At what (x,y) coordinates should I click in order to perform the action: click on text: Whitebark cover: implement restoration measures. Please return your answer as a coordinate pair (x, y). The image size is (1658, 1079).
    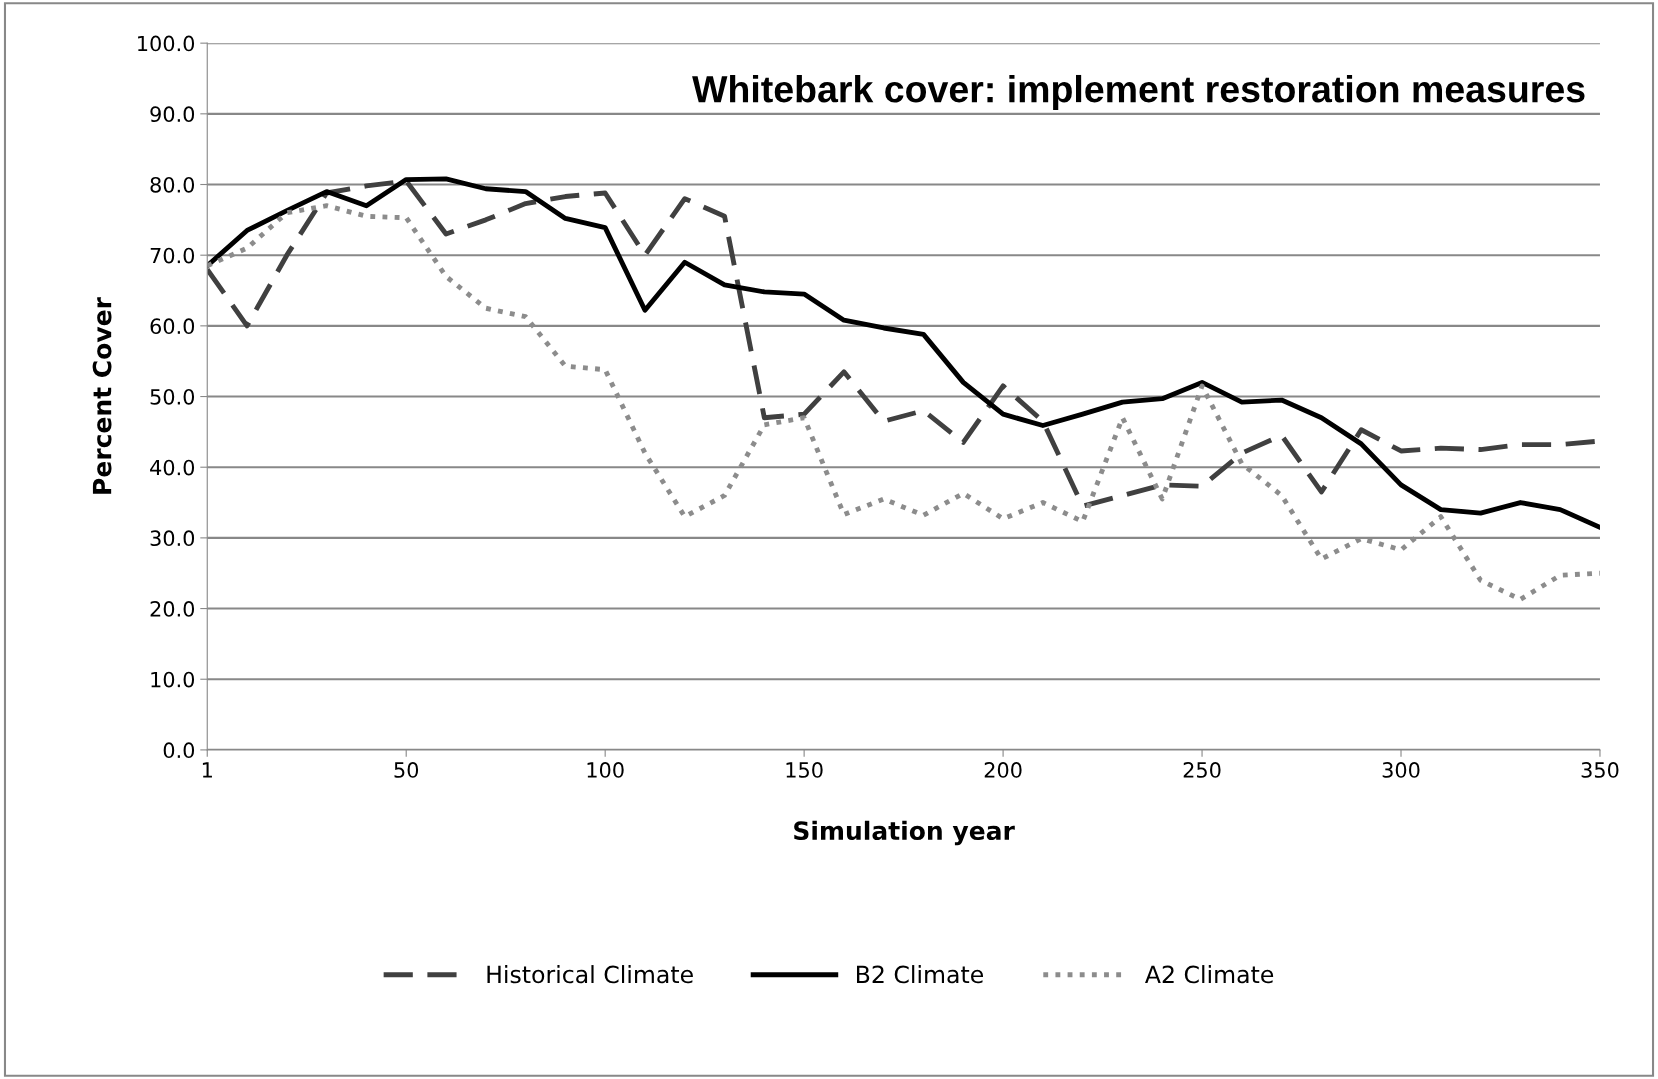
    Looking at the image, I should click on (1138, 92).